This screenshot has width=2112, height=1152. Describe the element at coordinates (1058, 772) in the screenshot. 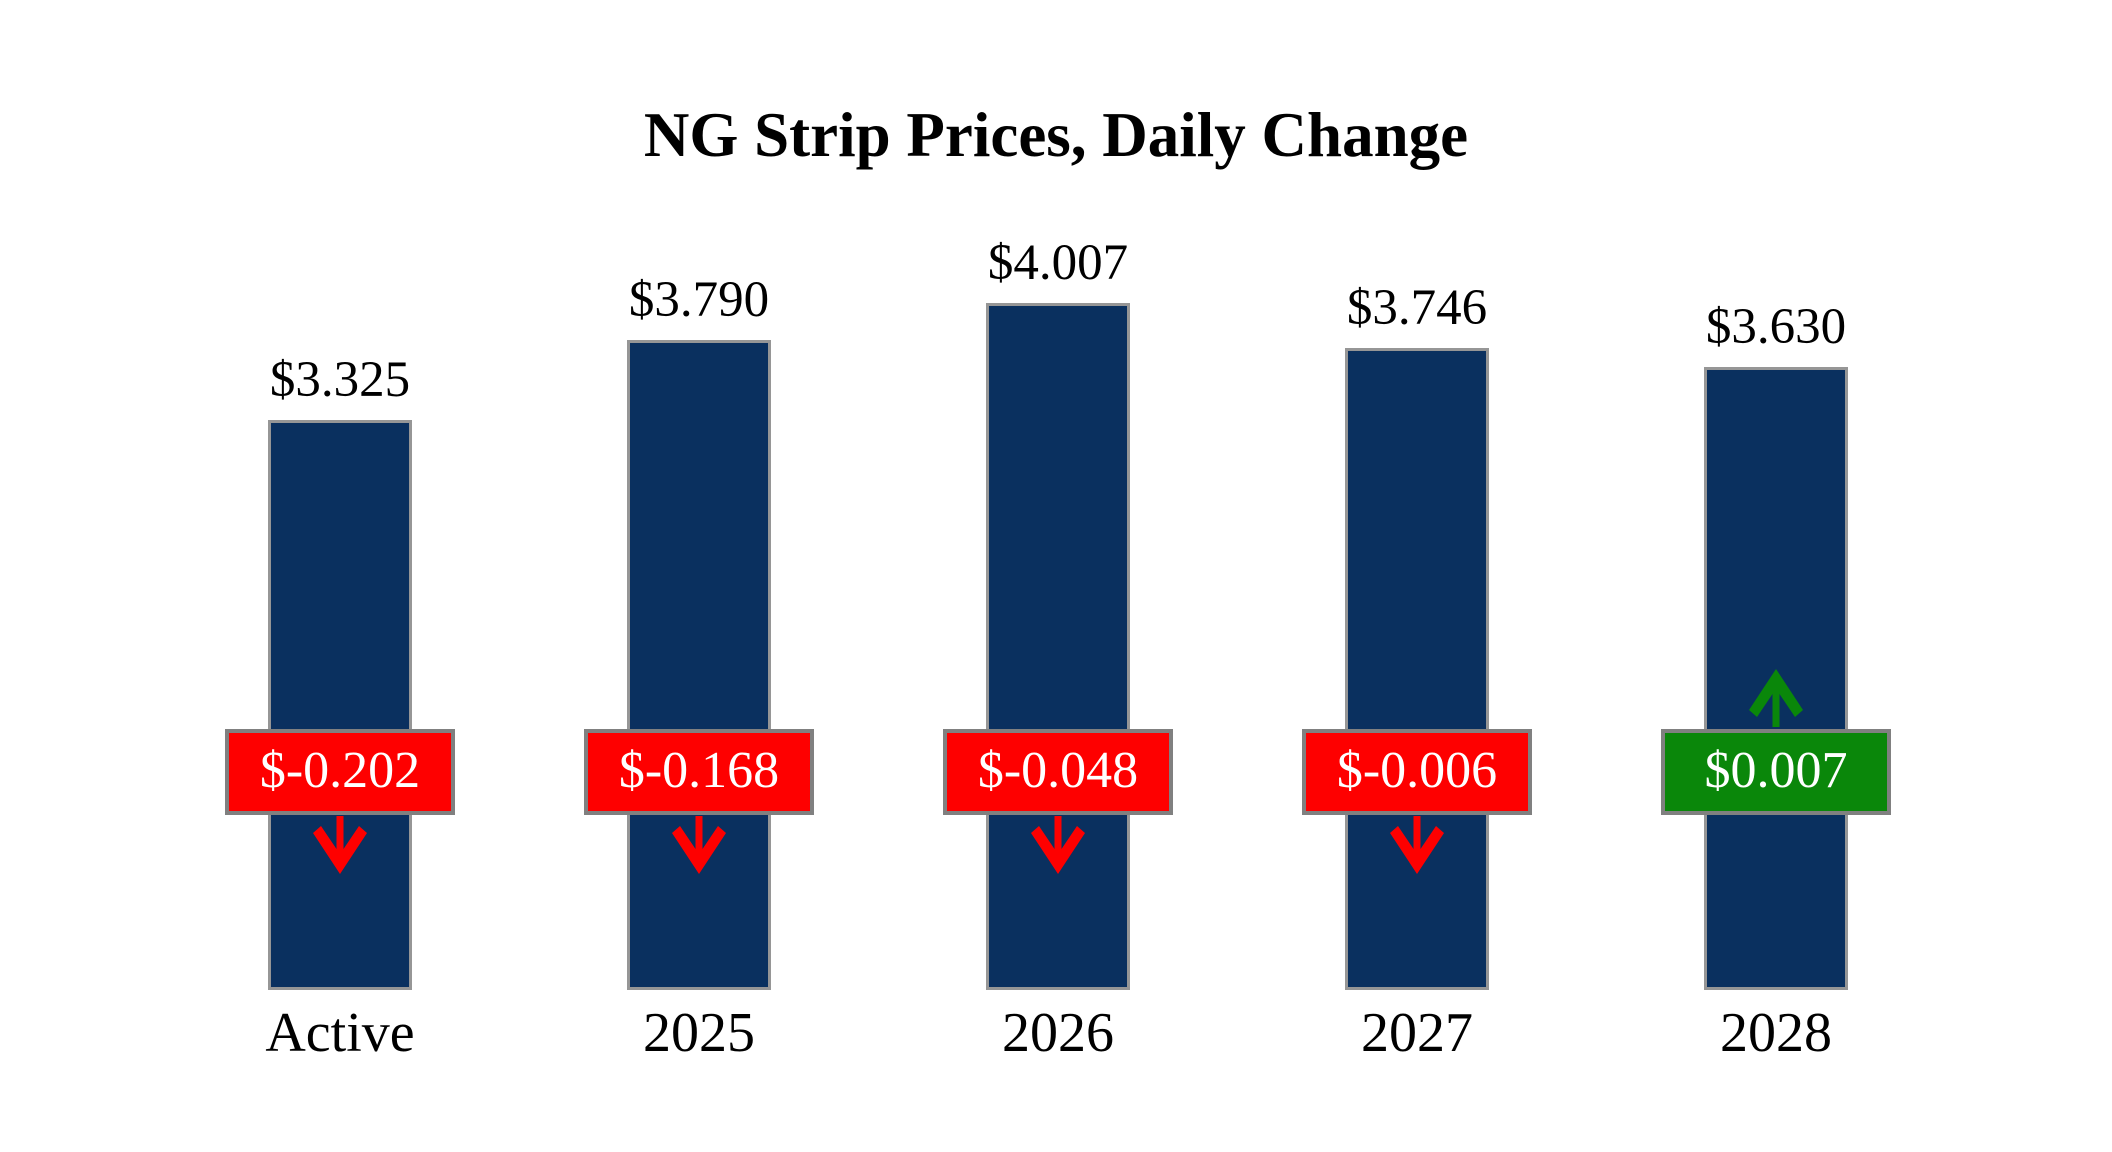

I see `change-badge: $-0.048` at that location.